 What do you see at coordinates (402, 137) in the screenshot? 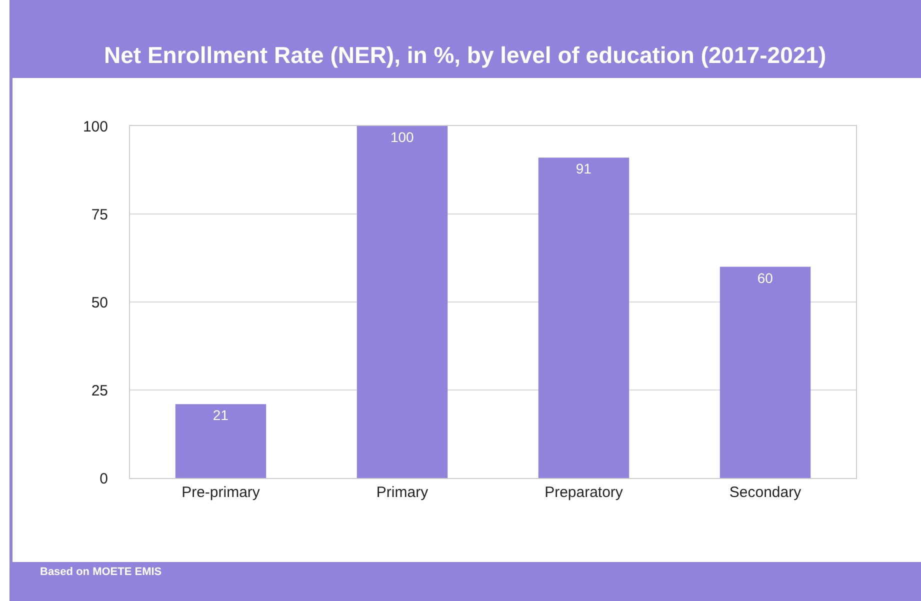
I see `data-label: 100` at bounding box center [402, 137].